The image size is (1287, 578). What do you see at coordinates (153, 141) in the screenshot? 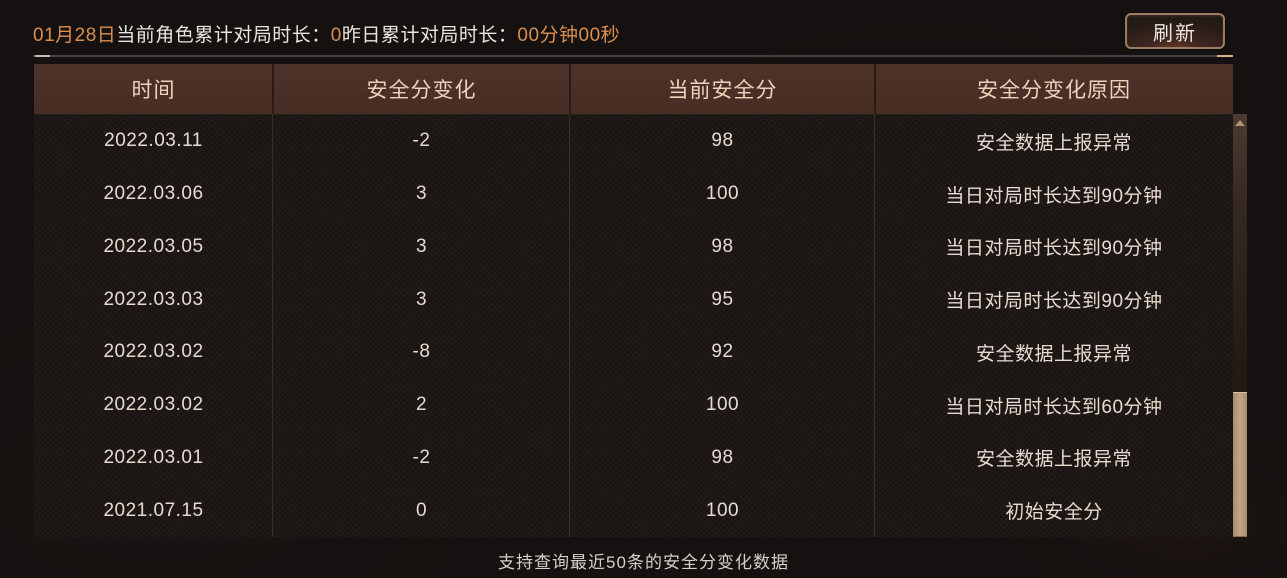
I see `cell-time: 2022.03.11` at bounding box center [153, 141].